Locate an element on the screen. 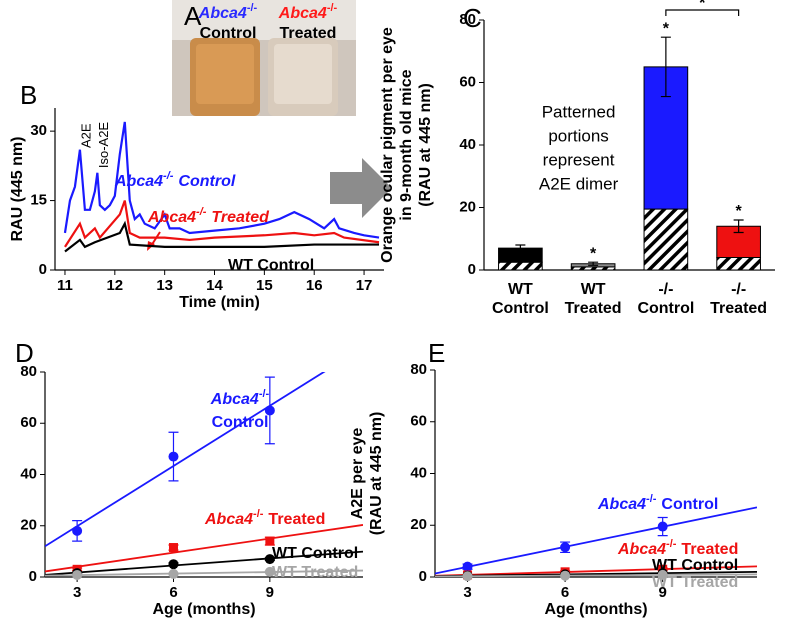 The height and width of the screenshot is (631, 797). y-tick-label: 80 is located at coordinates (28, 371).